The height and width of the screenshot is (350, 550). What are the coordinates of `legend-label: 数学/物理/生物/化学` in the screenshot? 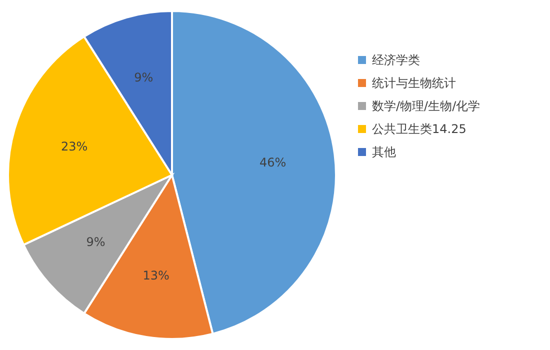 It's located at (426, 106).